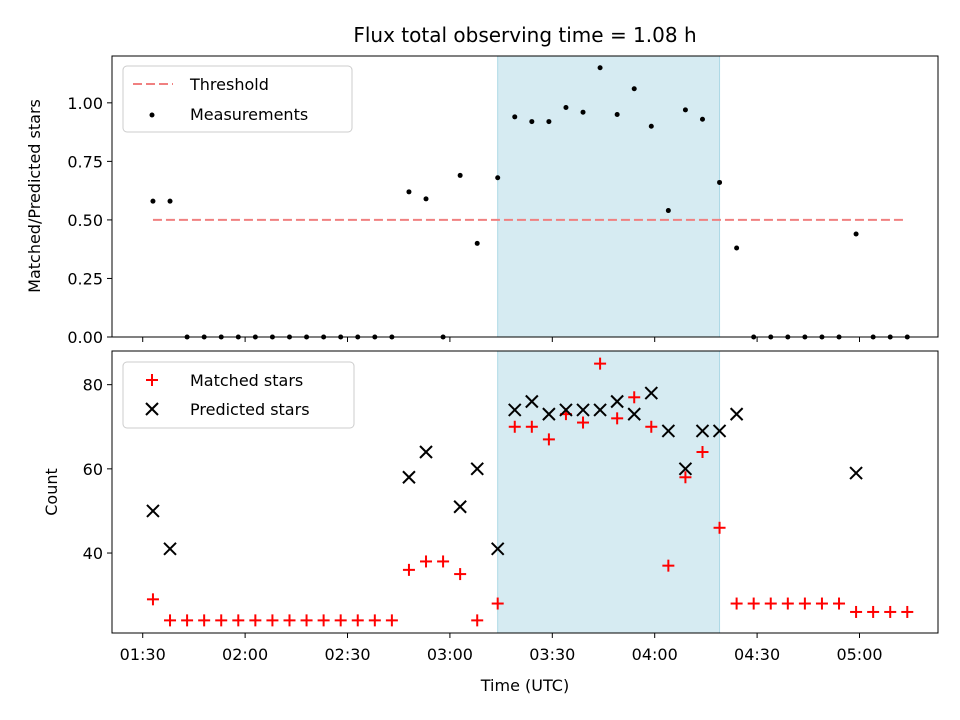 The width and height of the screenshot is (960, 720). Describe the element at coordinates (93, 385) in the screenshot. I see `y-tick-label: 80` at that location.